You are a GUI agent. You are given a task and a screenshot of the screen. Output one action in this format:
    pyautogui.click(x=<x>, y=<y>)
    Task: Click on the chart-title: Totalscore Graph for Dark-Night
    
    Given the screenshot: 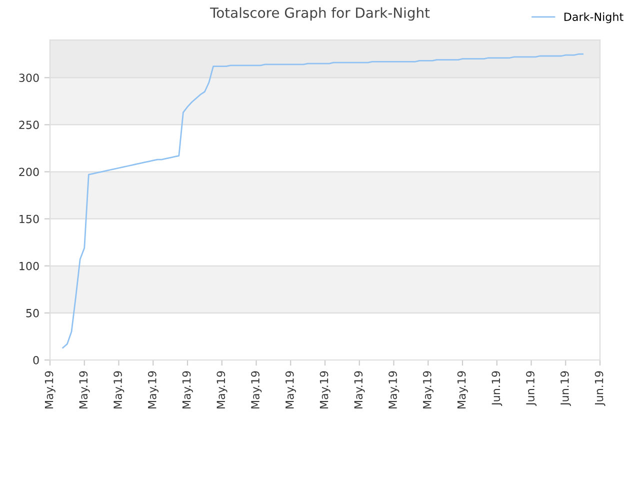 What is the action you would take?
    pyautogui.click(x=320, y=14)
    